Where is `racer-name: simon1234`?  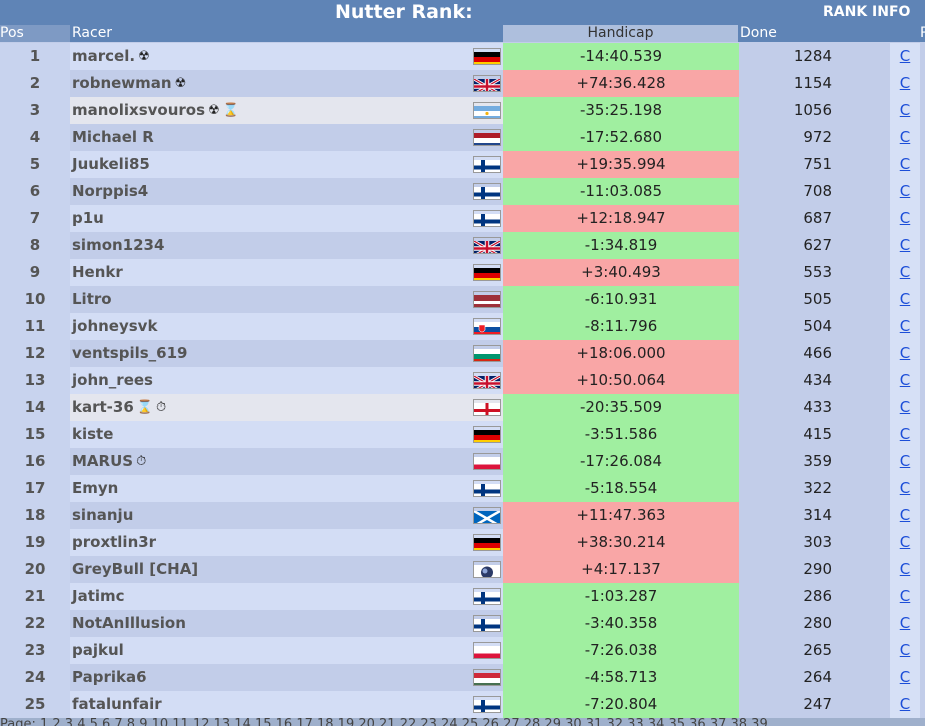
racer-name: simon1234 is located at coordinates (118, 245).